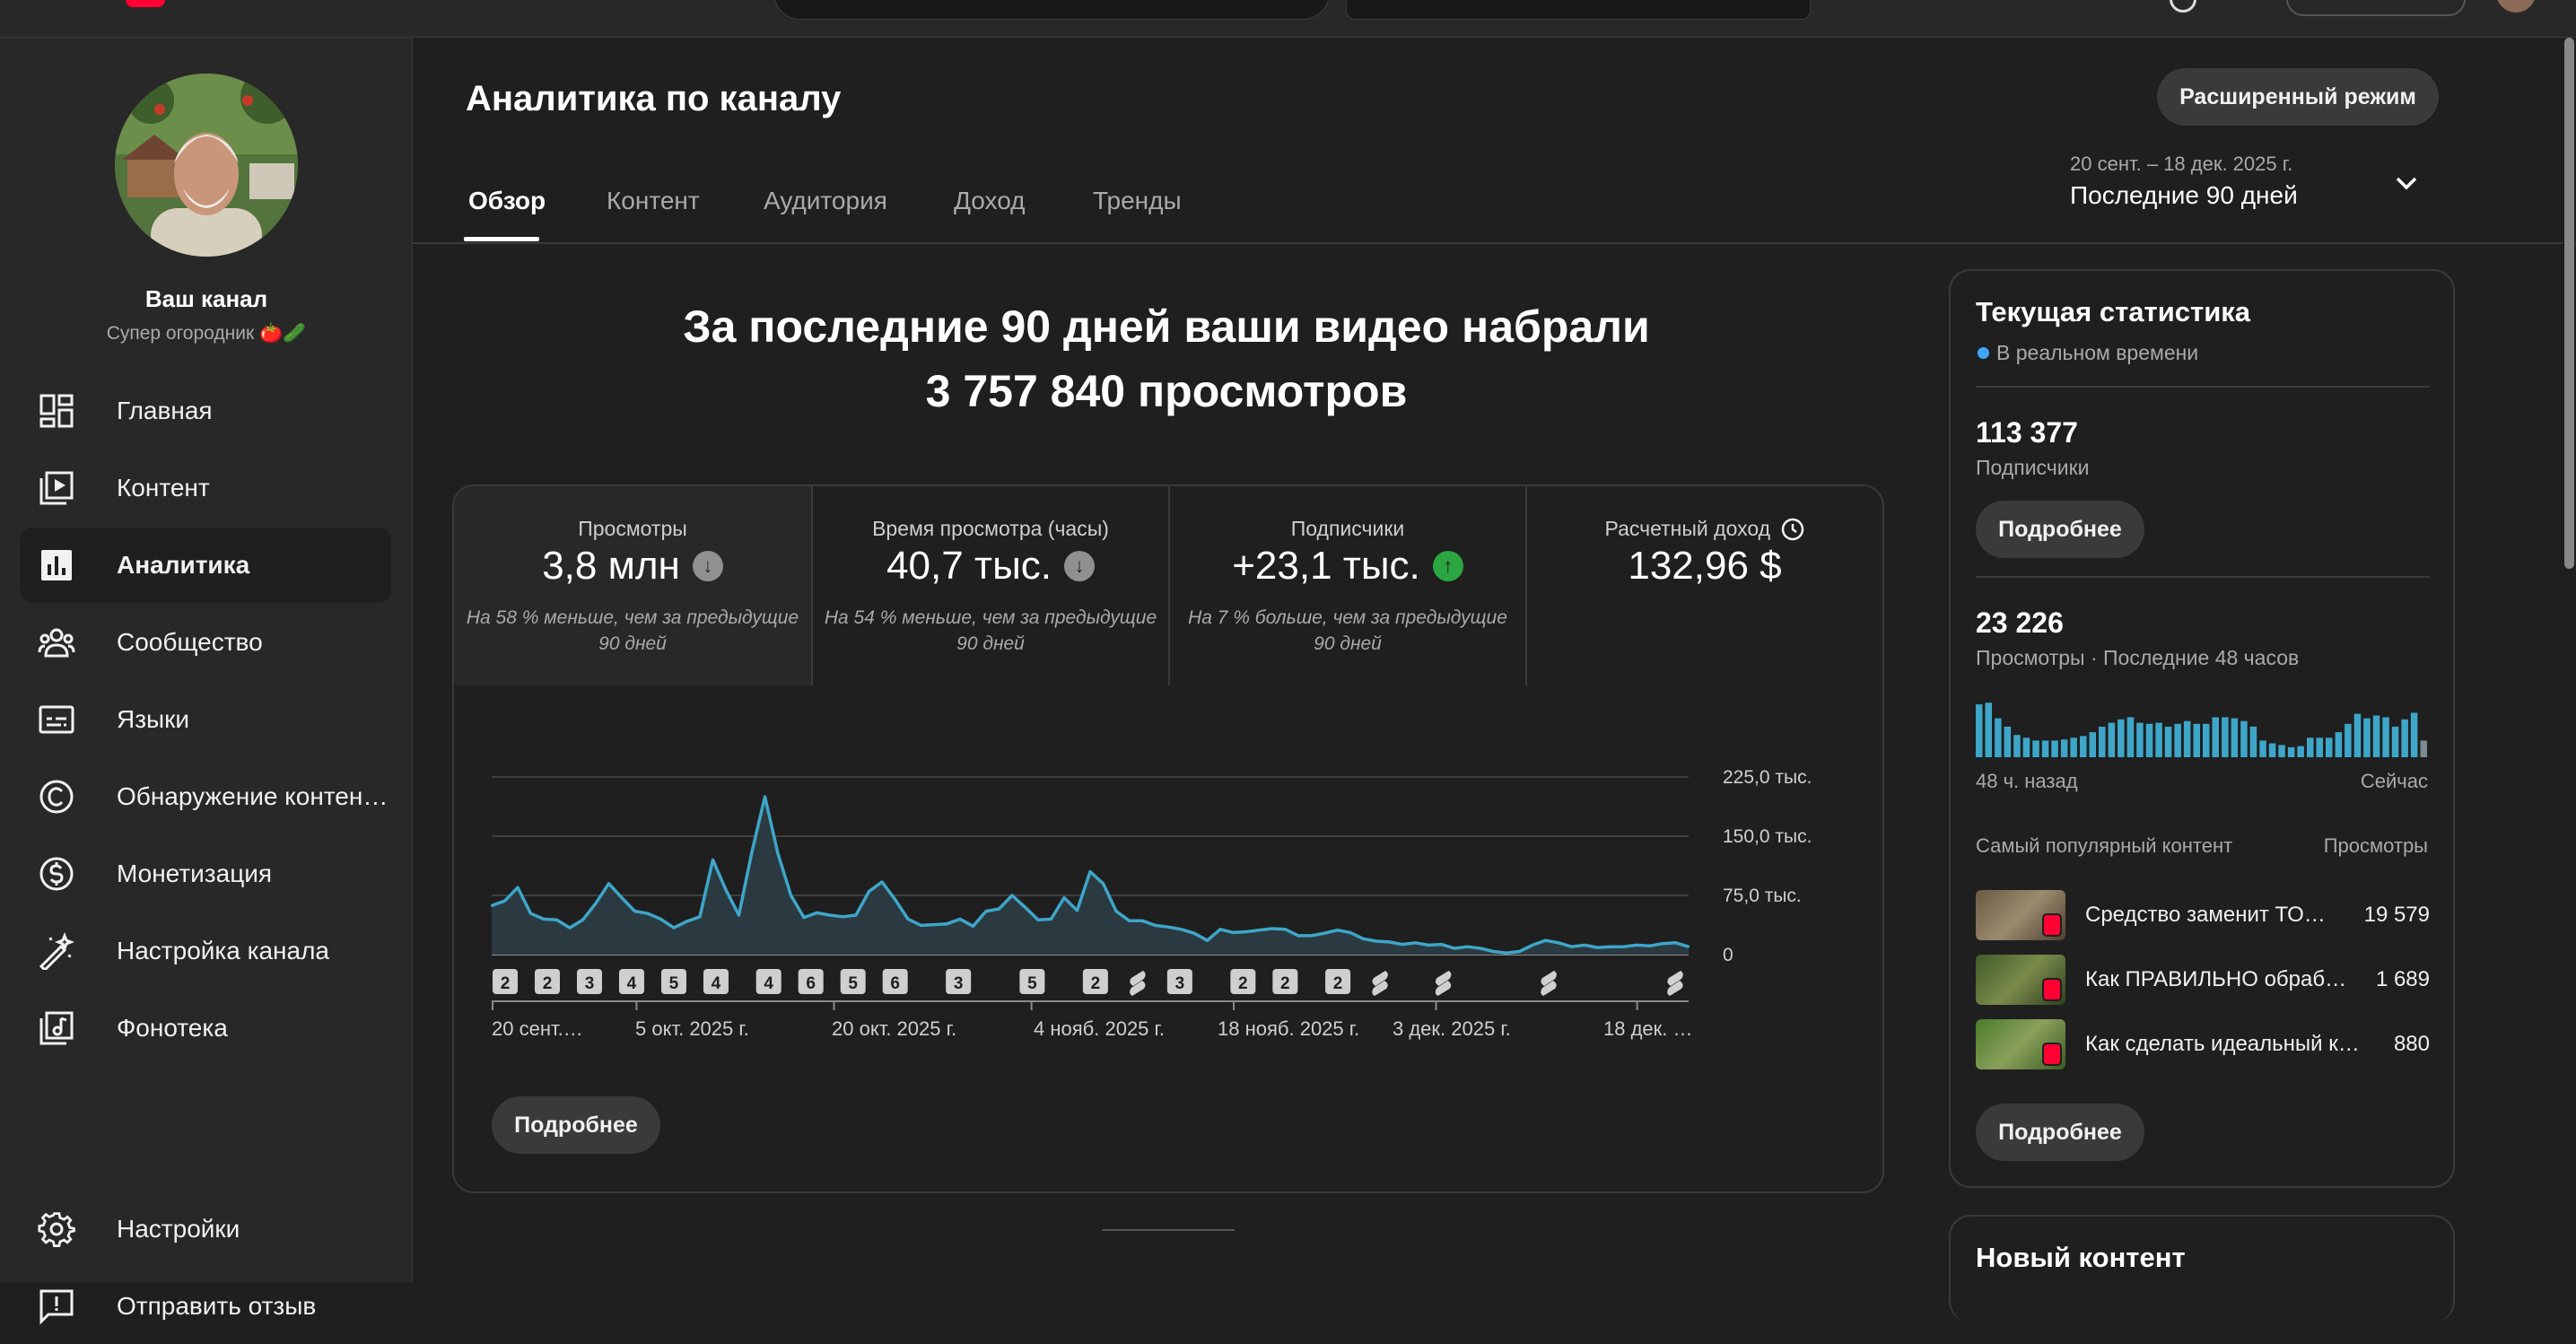 The width and height of the screenshot is (2576, 1344). Describe the element at coordinates (207, 165) in the screenshot. I see `channel-avatar` at that location.